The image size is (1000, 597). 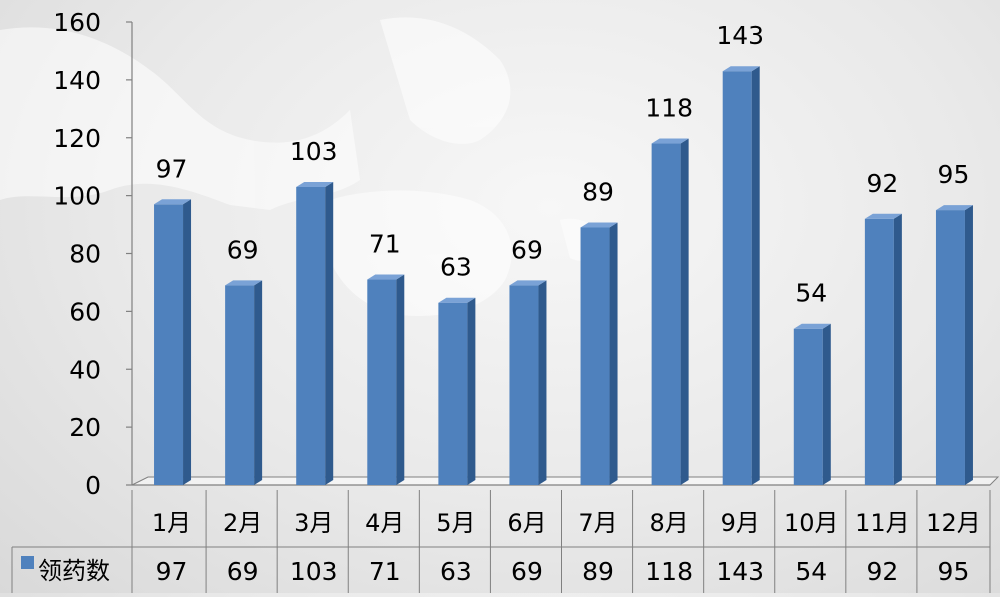 I want to click on table-header-cell: 5月, so click(x=455, y=523).